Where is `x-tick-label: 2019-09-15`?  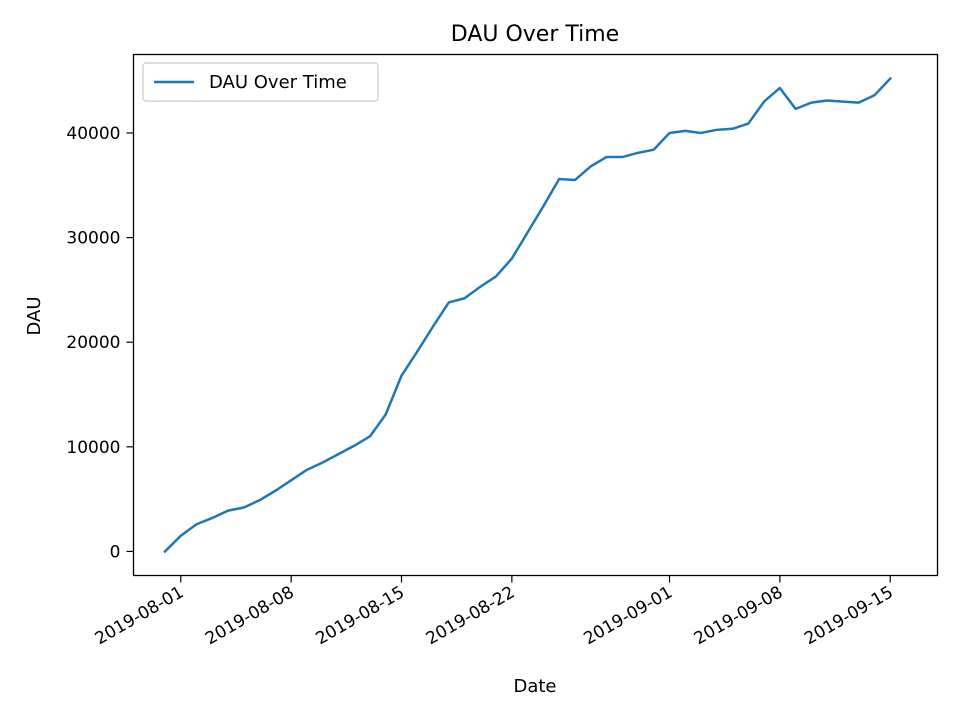 x-tick-label: 2019-09-15 is located at coordinates (849, 616).